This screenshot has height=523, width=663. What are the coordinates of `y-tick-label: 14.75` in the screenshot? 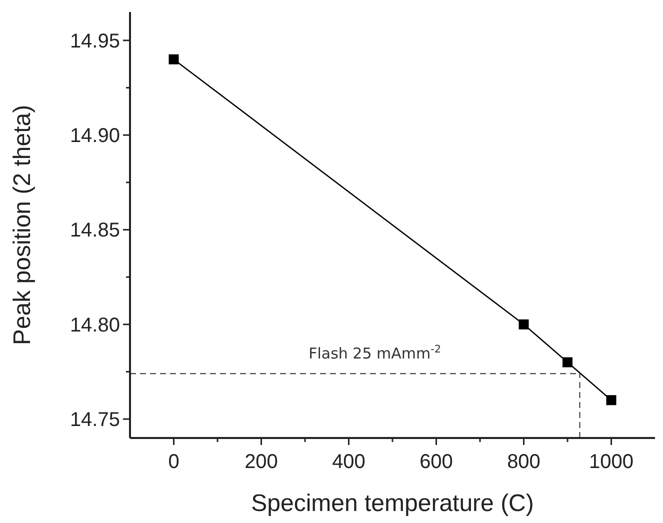 It's located at (95, 420).